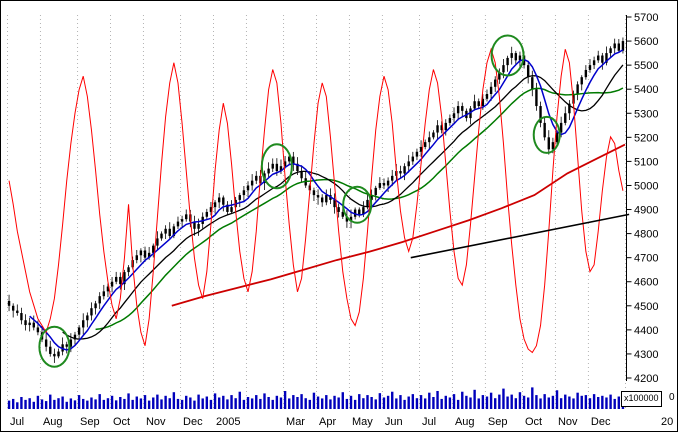  I want to click on x-axis-tick-label: Apr, so click(327, 422).